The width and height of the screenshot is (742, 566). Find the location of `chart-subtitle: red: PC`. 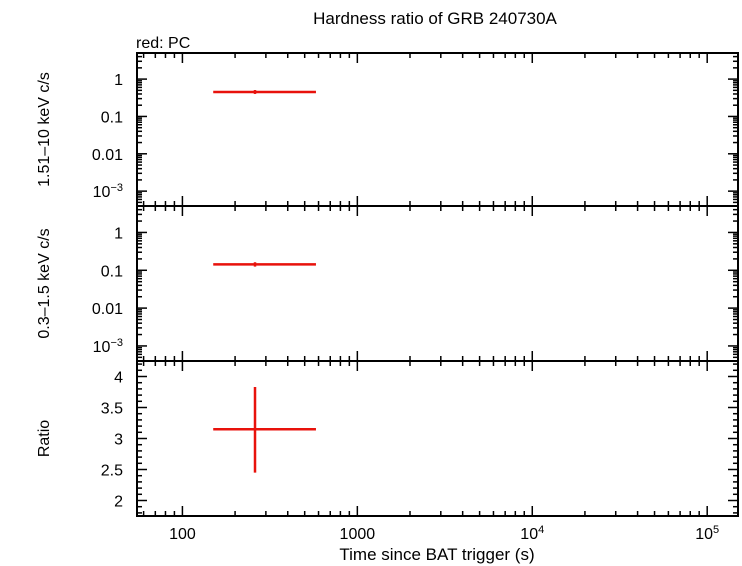

chart-subtitle: red: PC is located at coordinates (163, 43).